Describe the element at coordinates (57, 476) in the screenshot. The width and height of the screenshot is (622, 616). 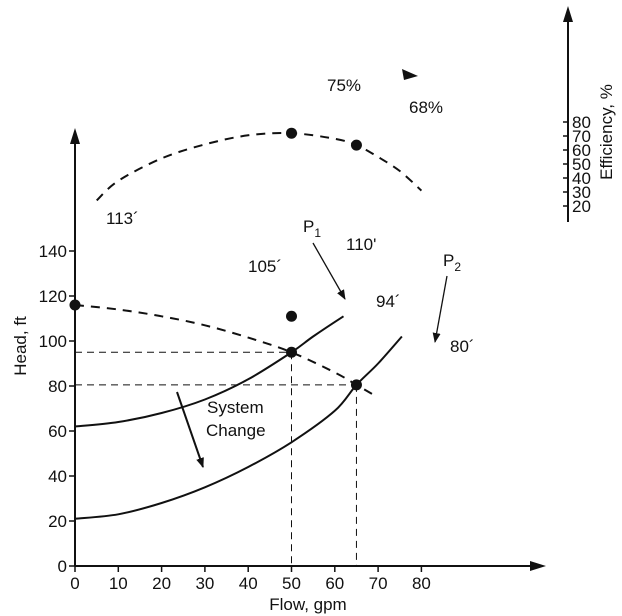
I see `y-tick-label: 40` at that location.